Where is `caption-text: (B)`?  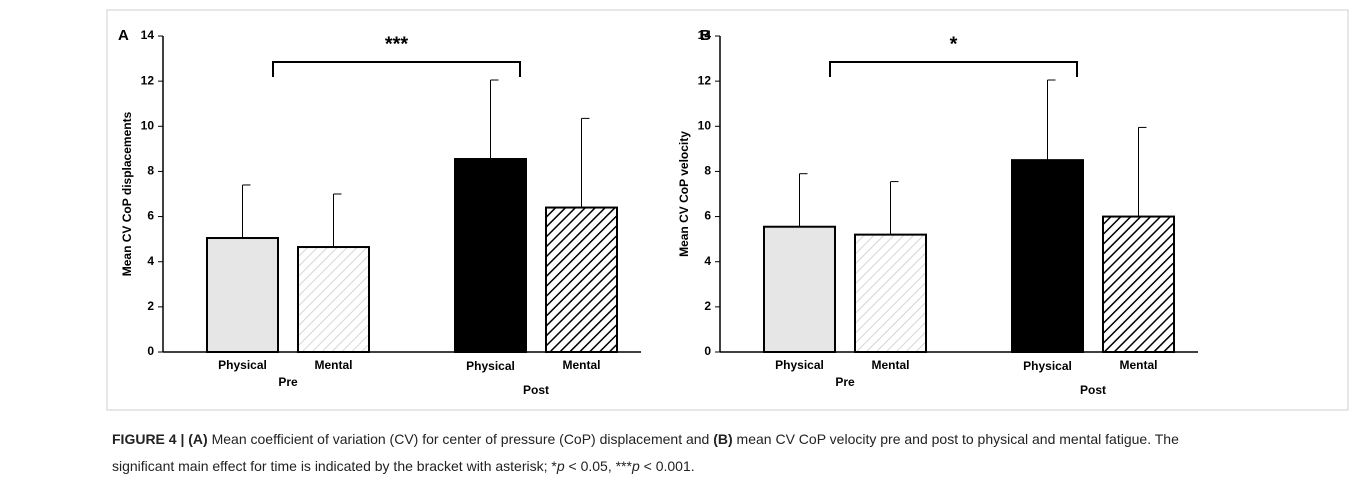
caption-text: (B) is located at coordinates (723, 439).